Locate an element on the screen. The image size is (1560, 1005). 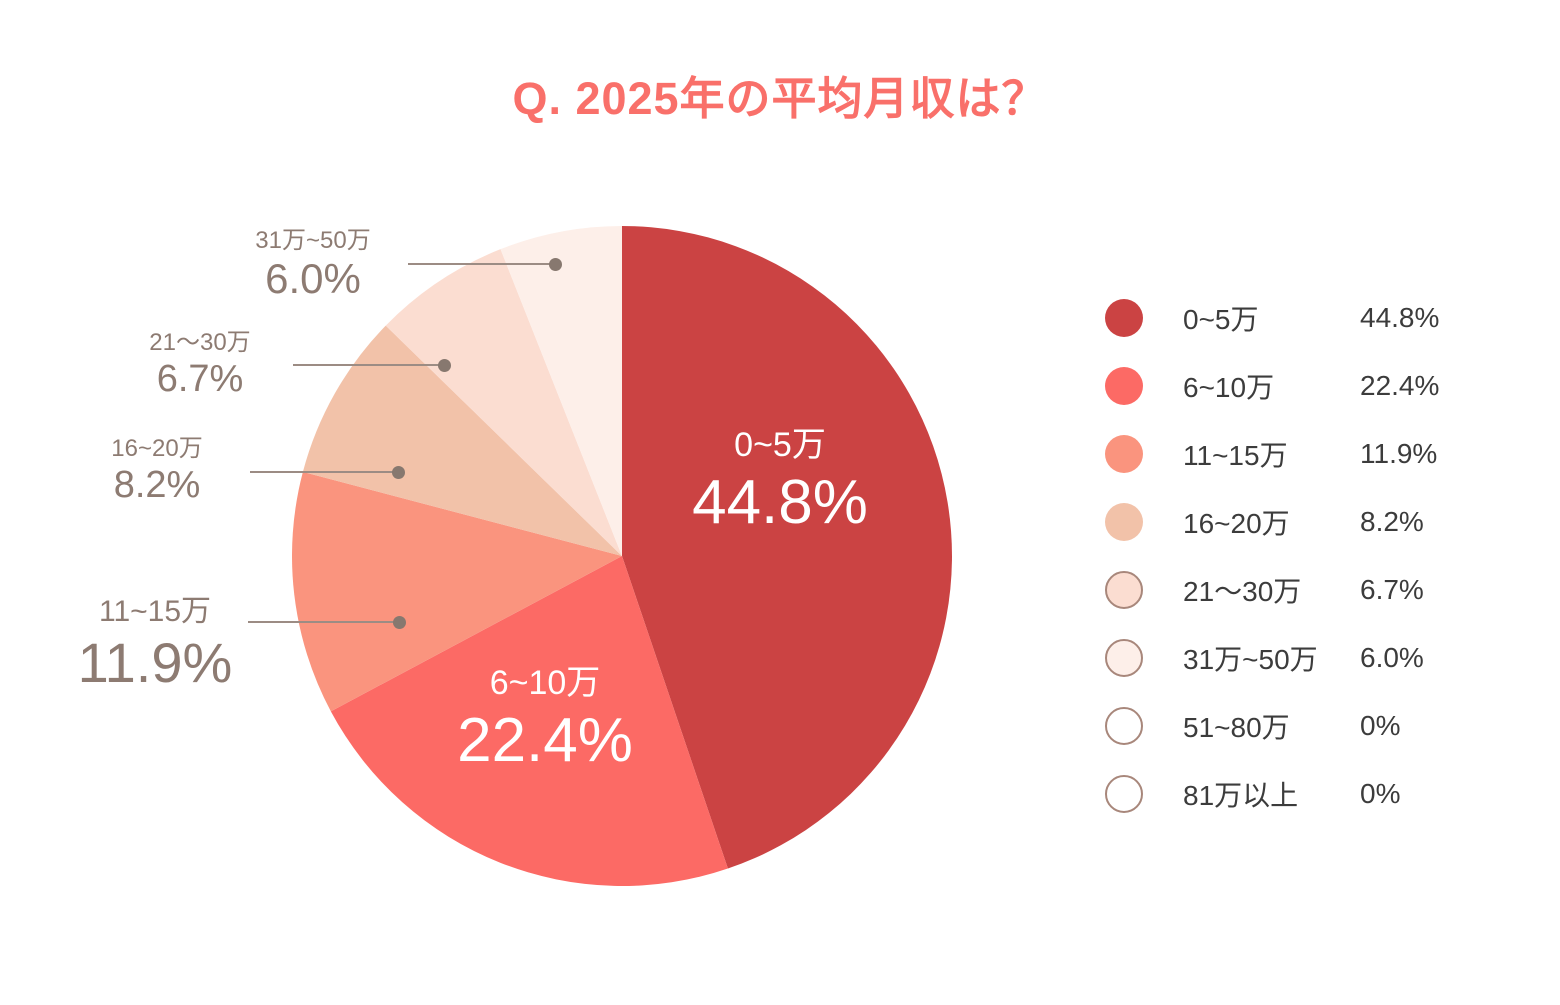
legend-item-5: 21〜30万 6.7% is located at coordinates (1272, 590).